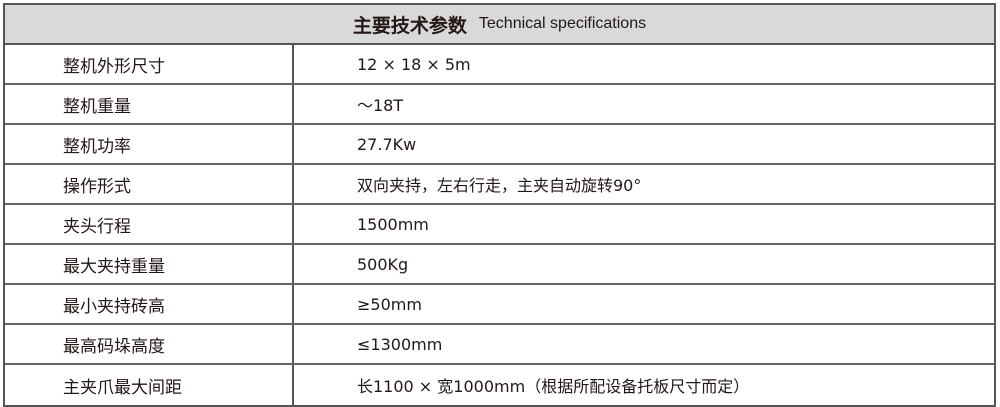  What do you see at coordinates (149, 224) in the screenshot?
I see `spec-label: 夹头行程` at bounding box center [149, 224].